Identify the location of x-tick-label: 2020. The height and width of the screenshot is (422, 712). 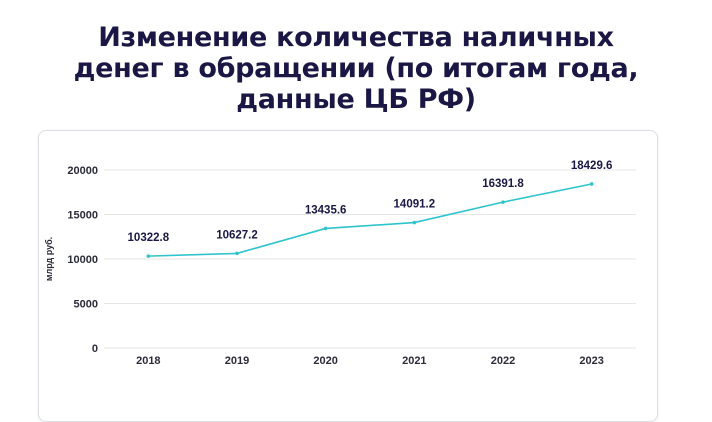
(325, 361).